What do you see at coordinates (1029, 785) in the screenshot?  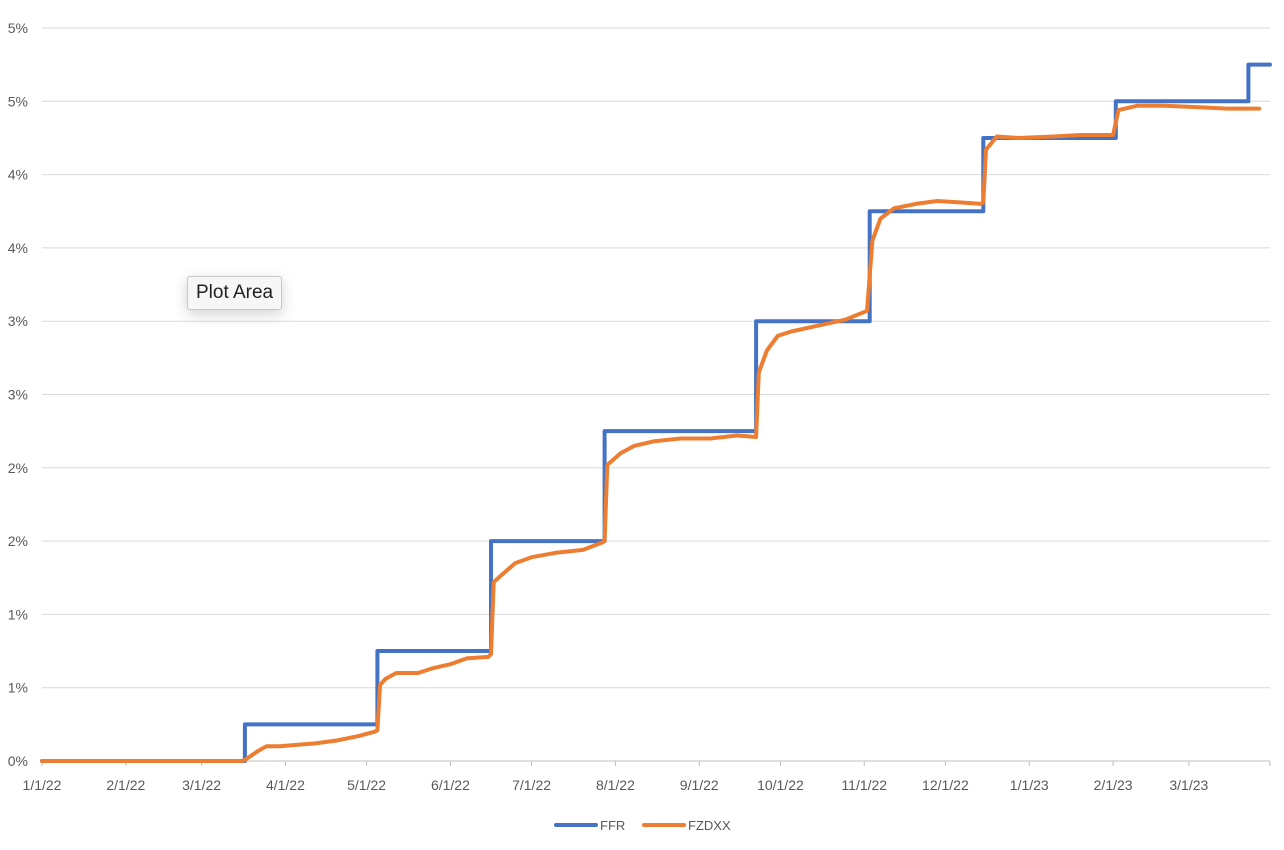 I see `x-tick-label: 1/1/23` at bounding box center [1029, 785].